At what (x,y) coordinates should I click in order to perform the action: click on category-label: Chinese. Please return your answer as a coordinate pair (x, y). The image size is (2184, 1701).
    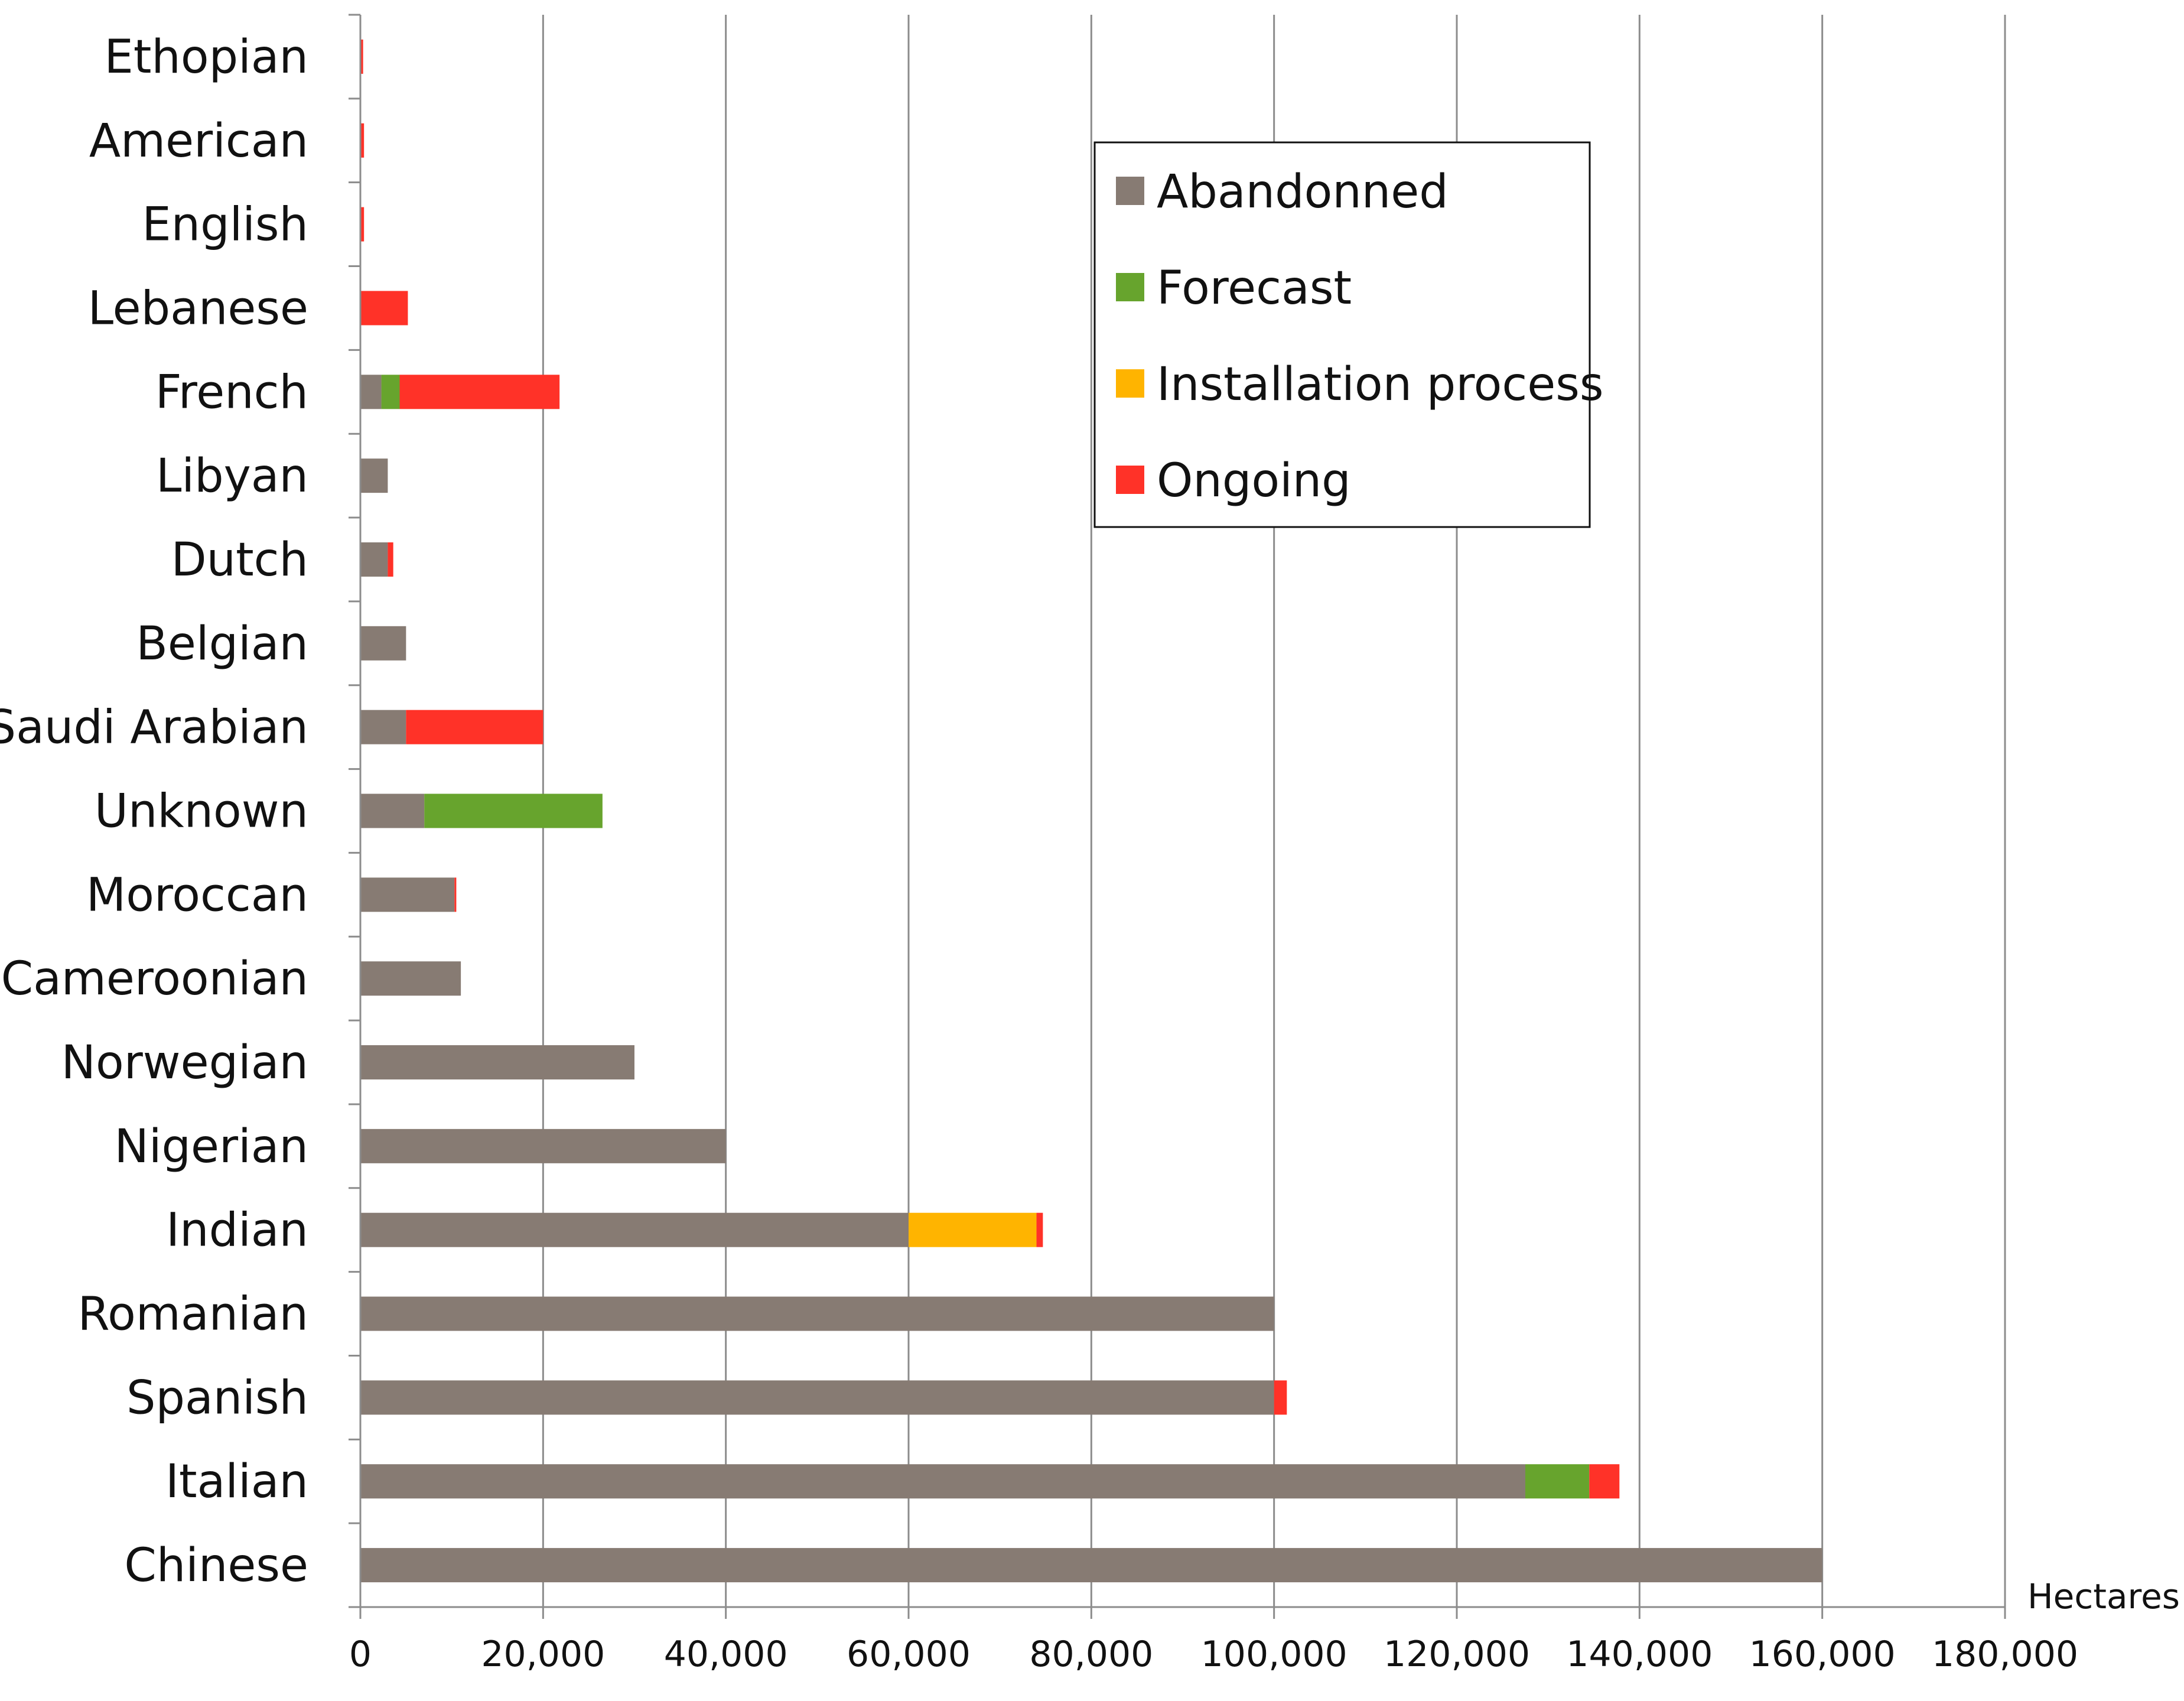
    Looking at the image, I should click on (216, 1565).